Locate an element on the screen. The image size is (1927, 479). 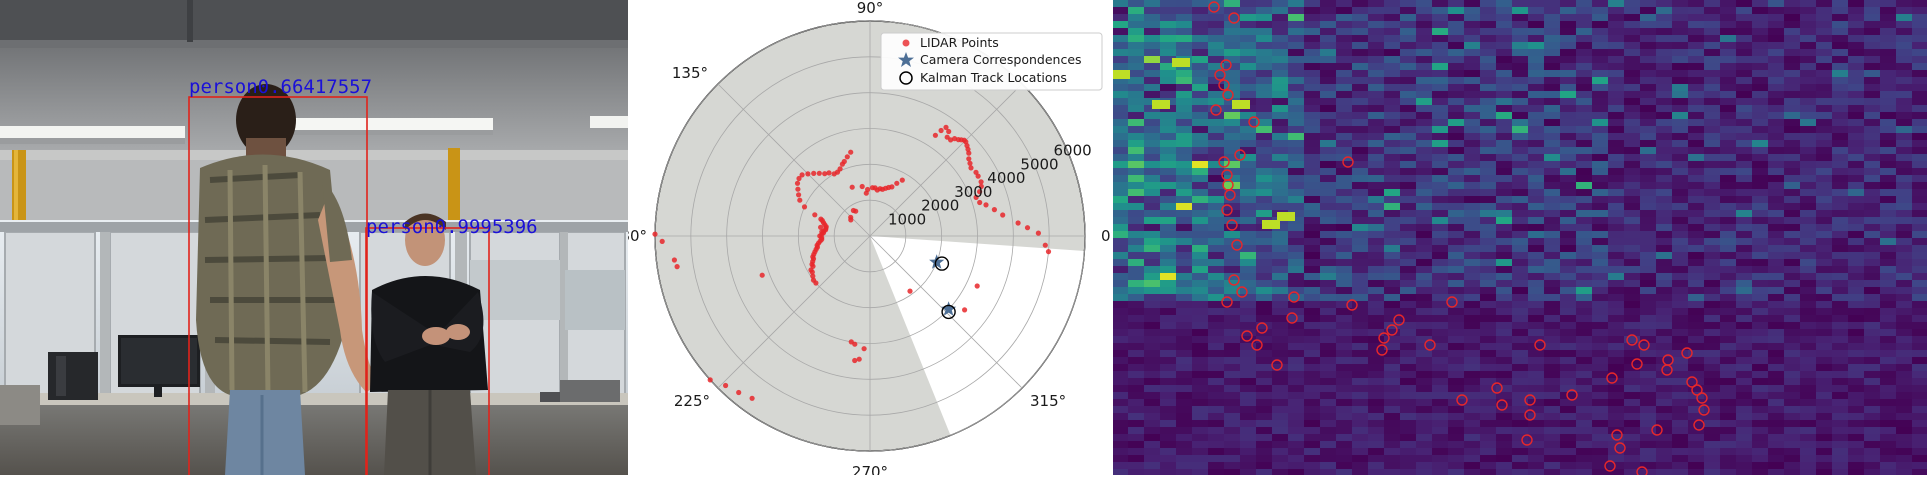
person-dark-hoodie is located at coordinates (429, 344).